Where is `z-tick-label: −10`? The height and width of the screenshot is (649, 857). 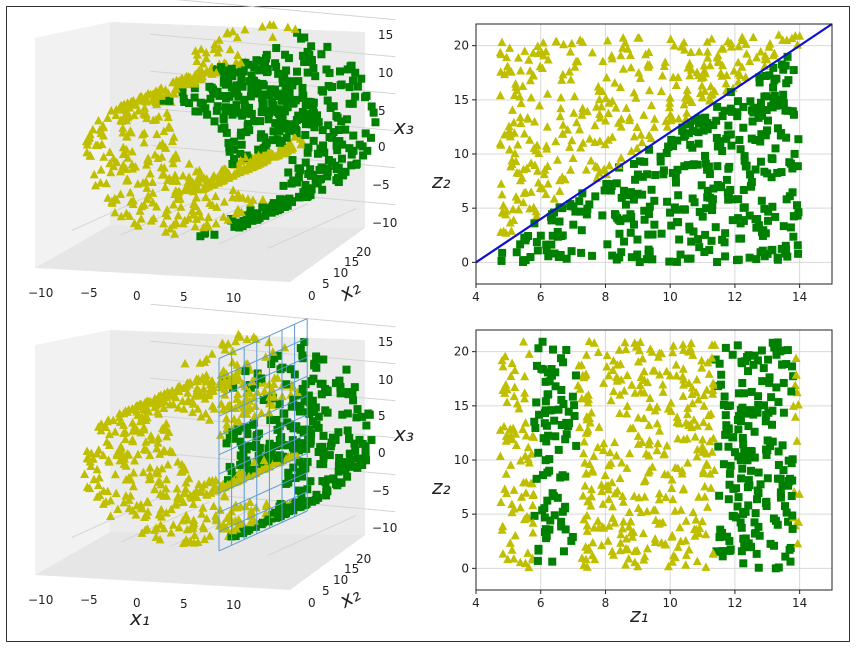 z-tick-label: −10 is located at coordinates (384, 528).